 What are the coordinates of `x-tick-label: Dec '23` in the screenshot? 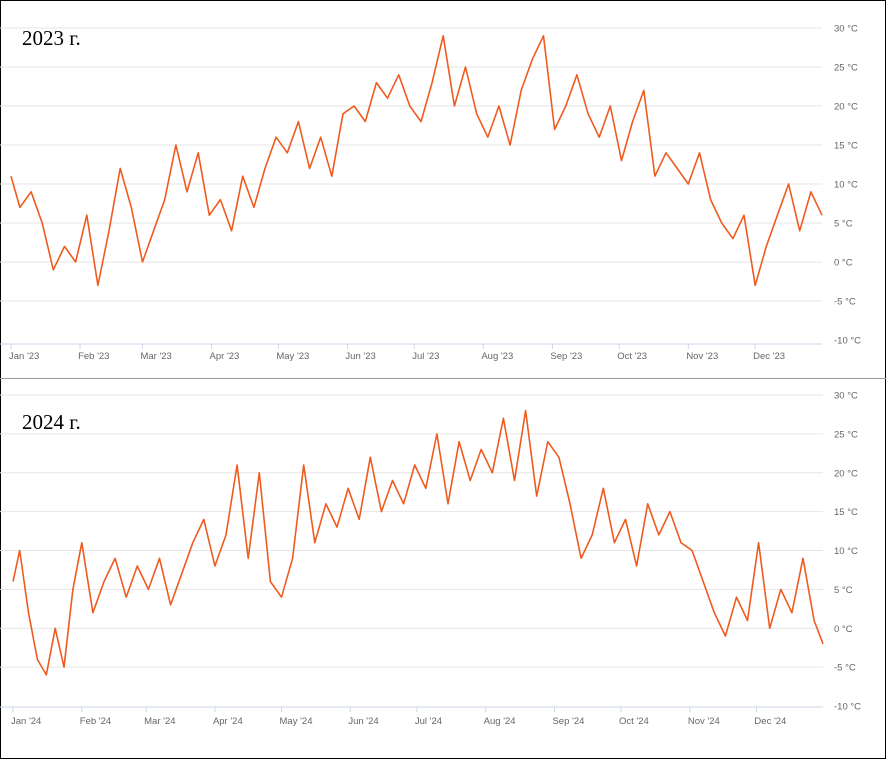 It's located at (769, 356).